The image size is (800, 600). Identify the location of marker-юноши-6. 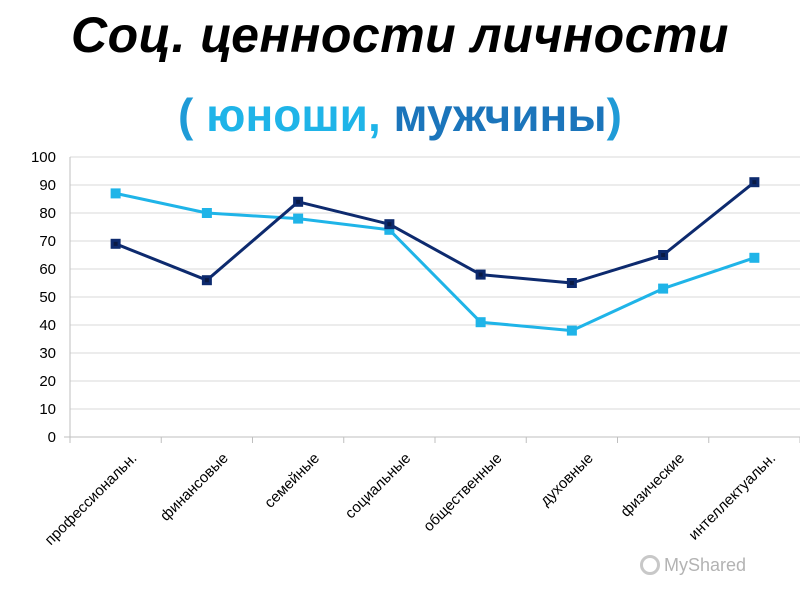
(663, 288).